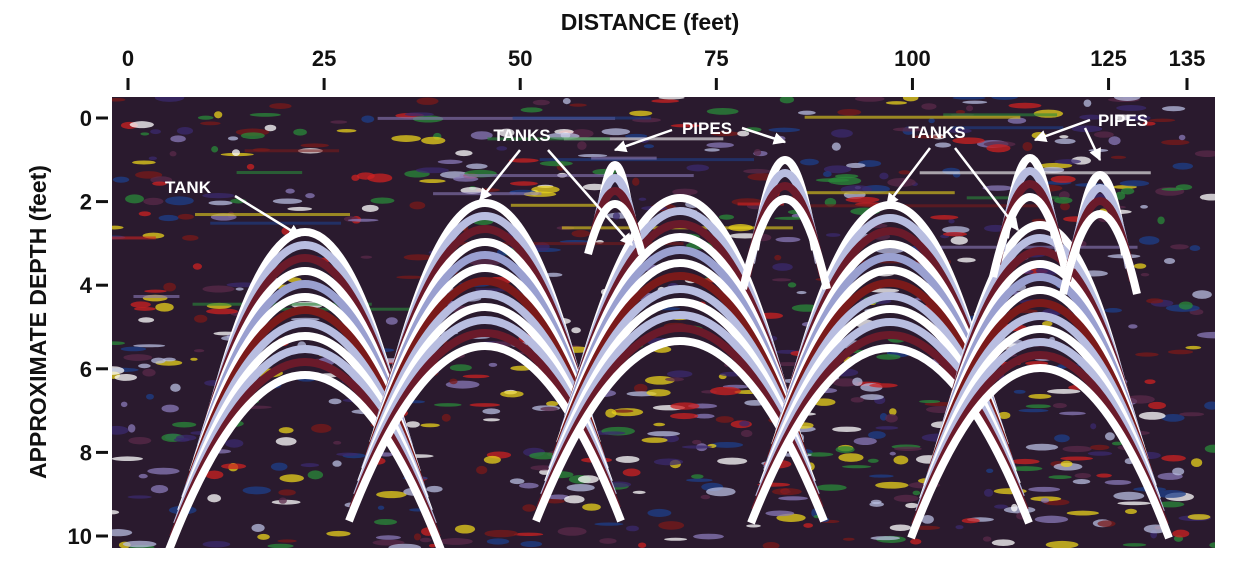 The width and height of the screenshot is (1237, 564). What do you see at coordinates (1187, 58) in the screenshot?
I see `x-tick-label: 135` at bounding box center [1187, 58].